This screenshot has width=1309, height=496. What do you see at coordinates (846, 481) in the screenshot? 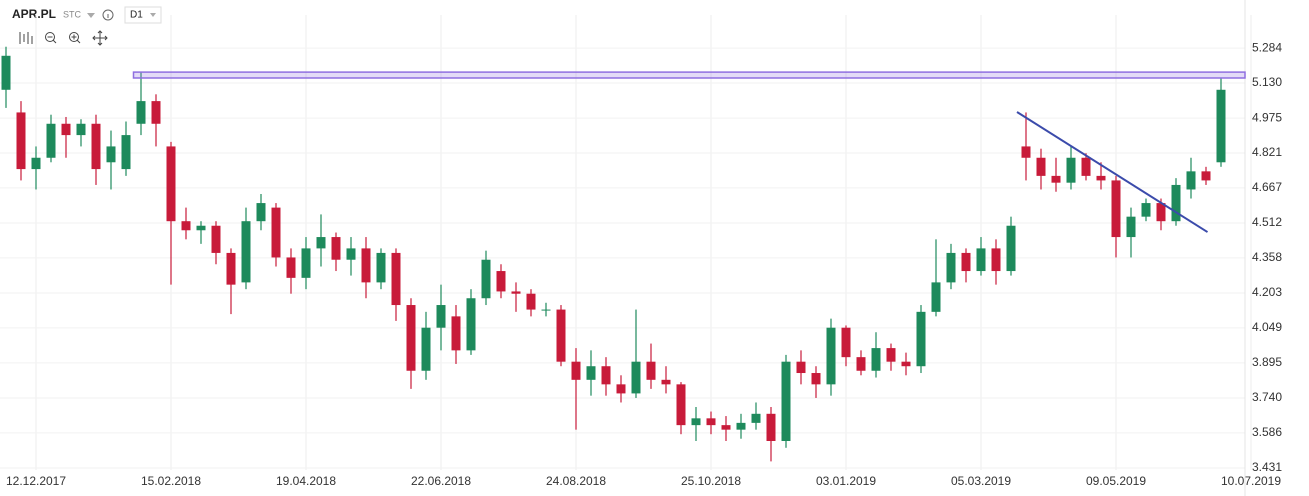
I see `x-tick-label: 03.01.2019` at bounding box center [846, 481].